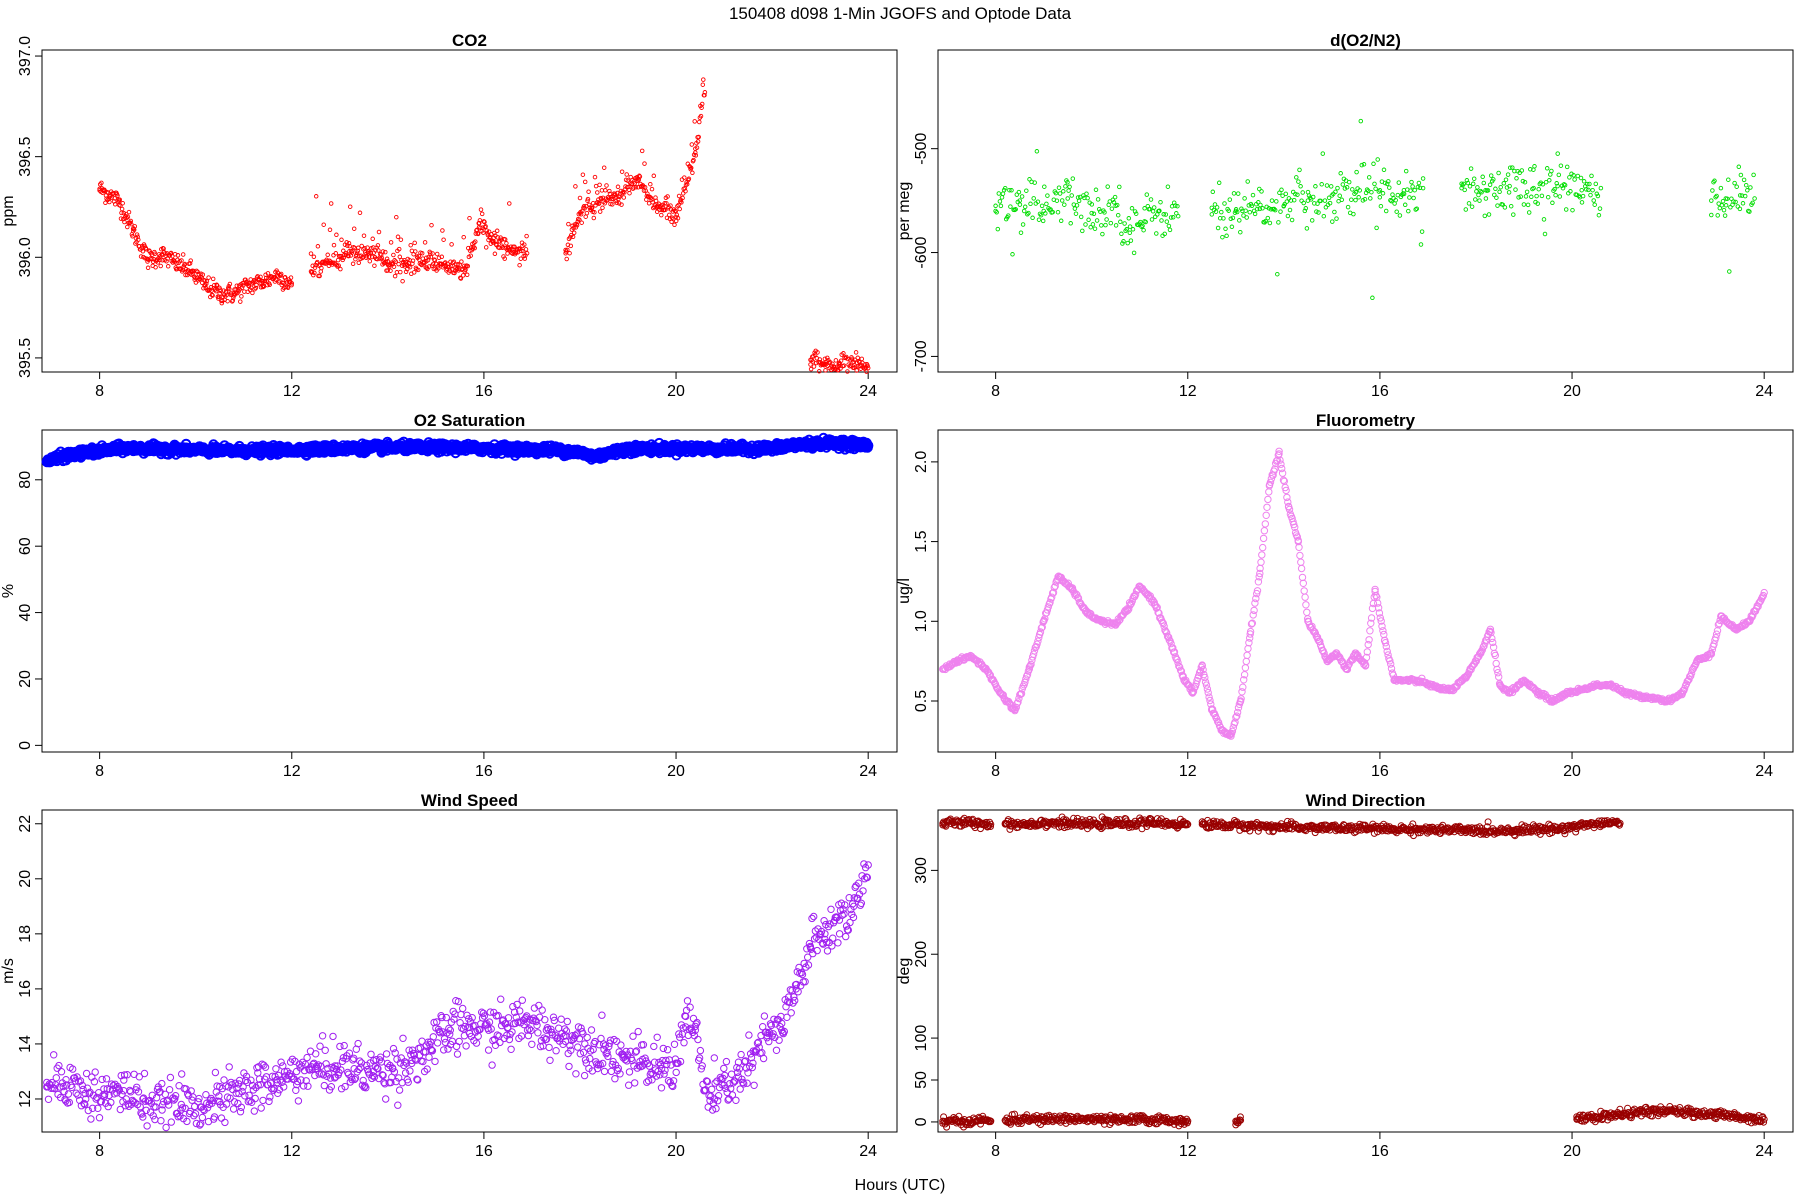  Describe the element at coordinates (25, 56) in the screenshot. I see `y-tick-label: 397.0` at that location.